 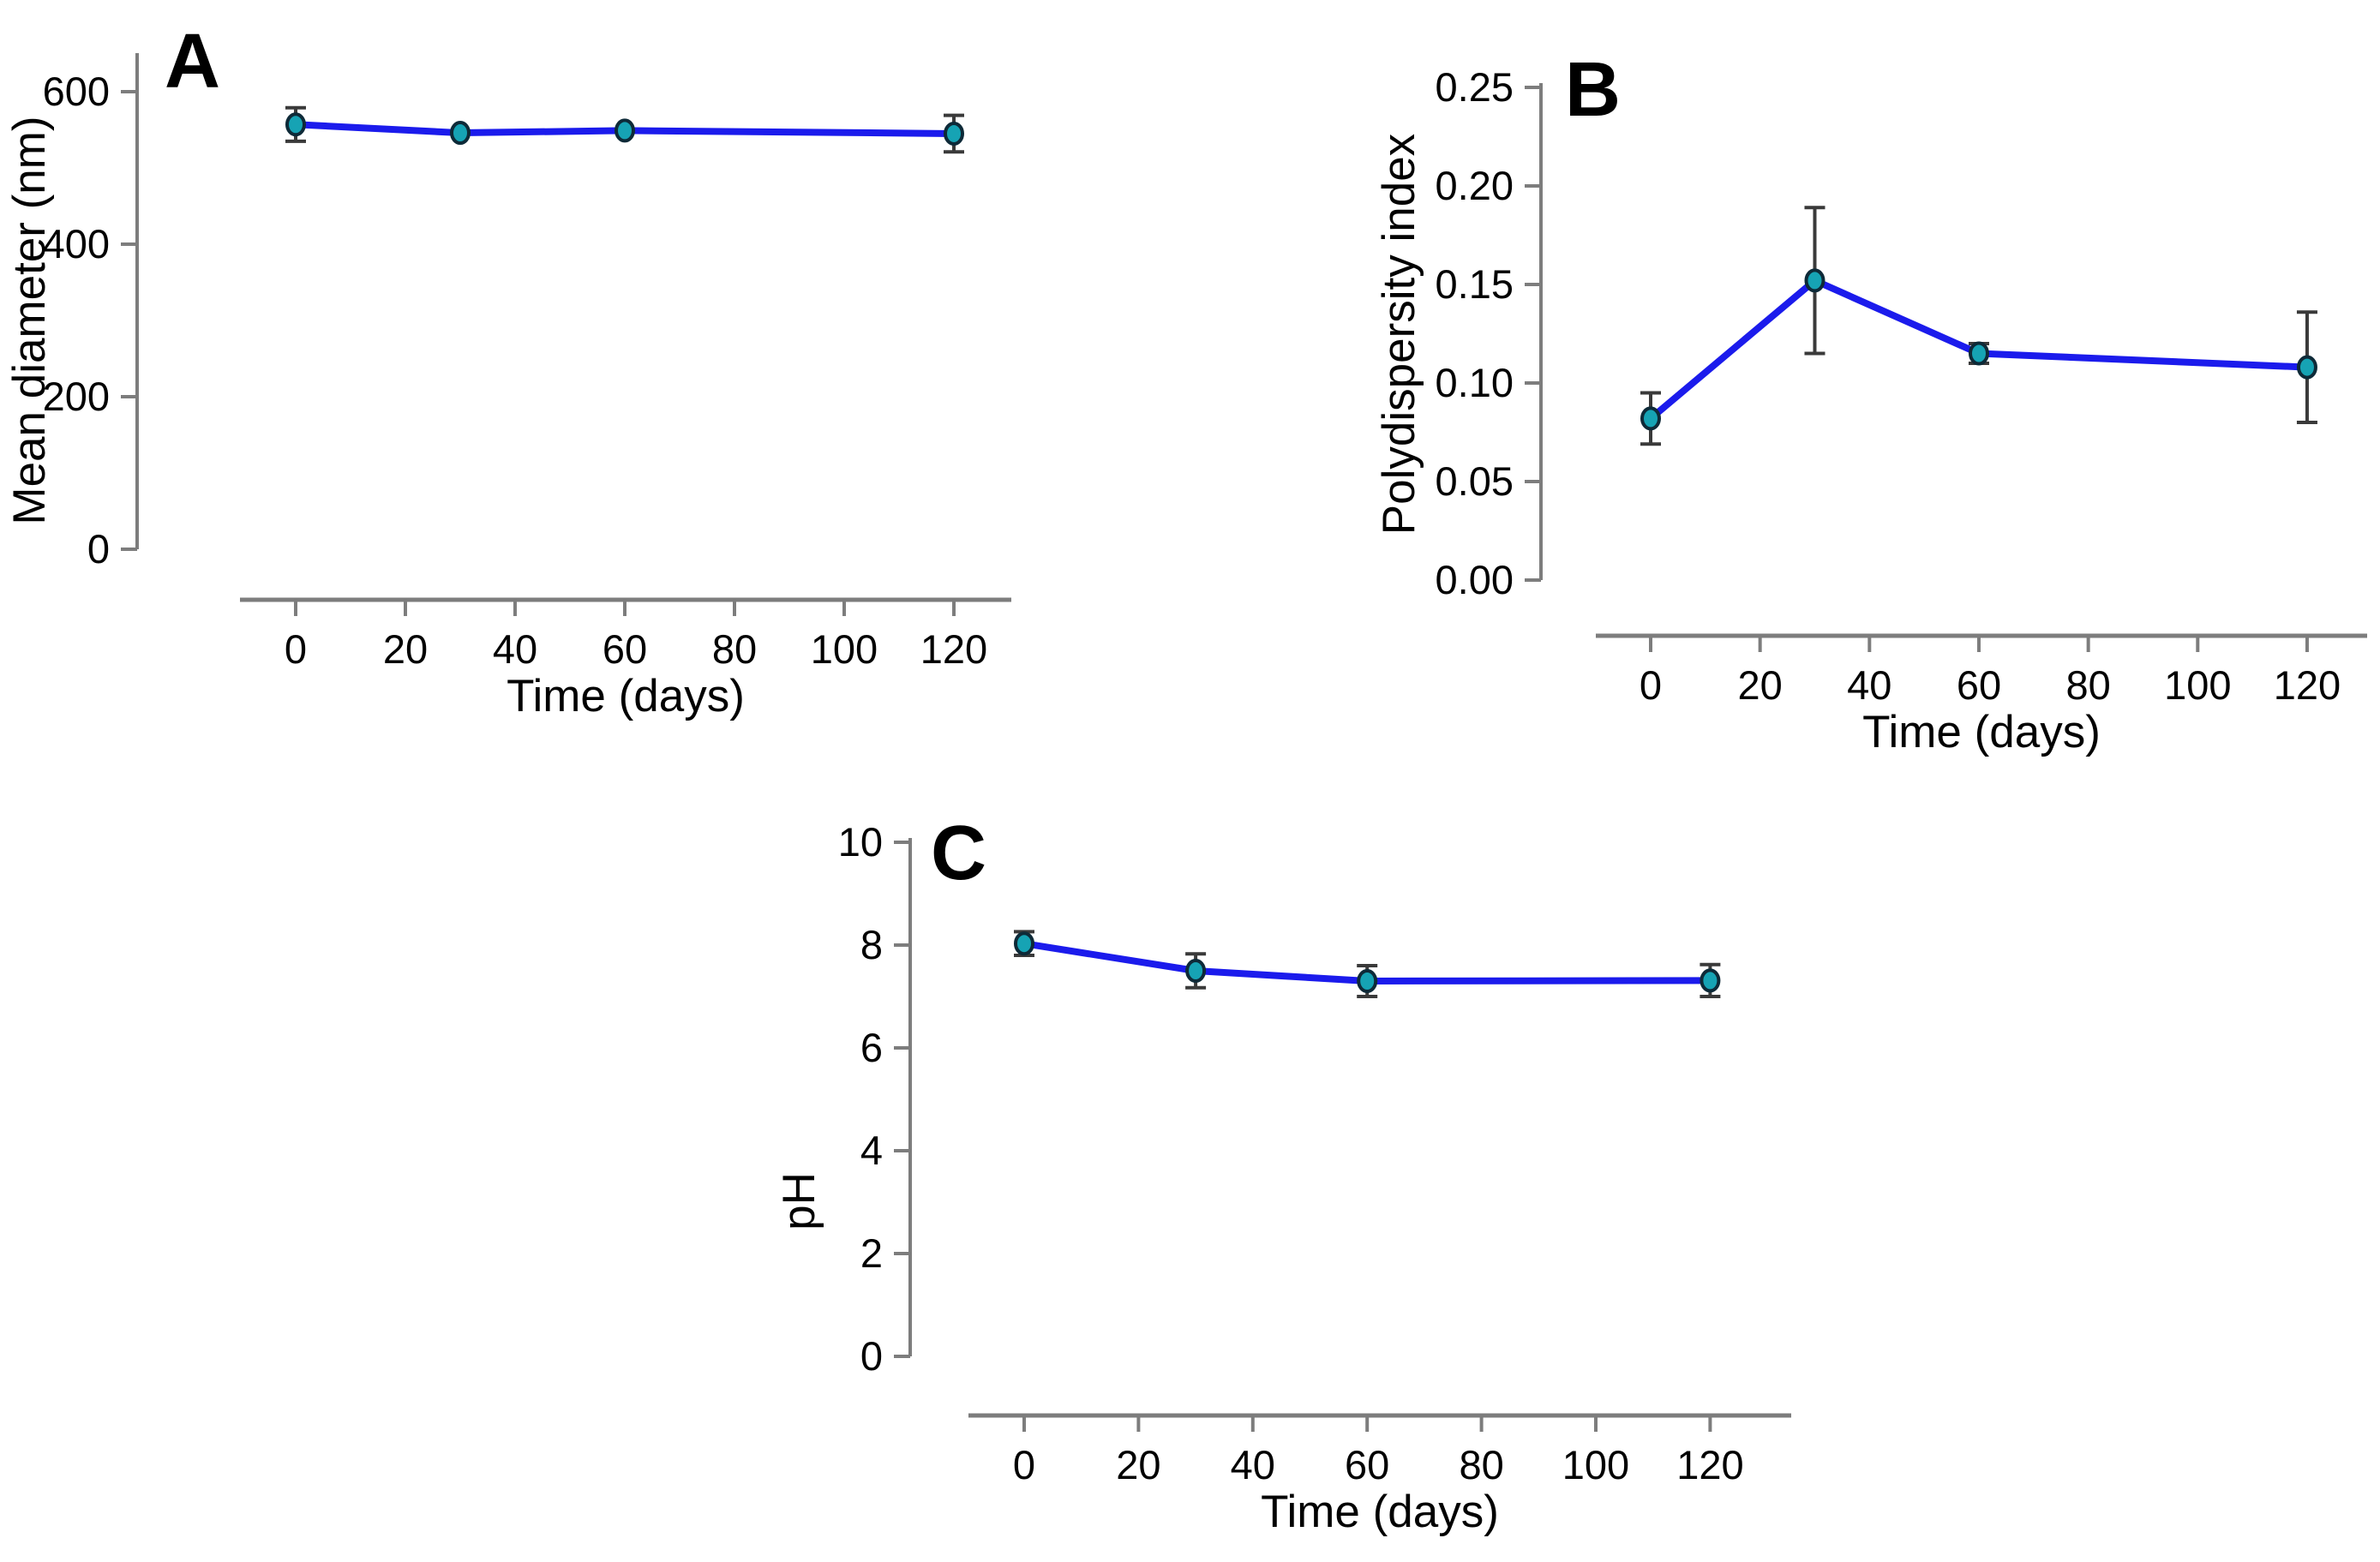 What do you see at coordinates (1475, 284) in the screenshot?
I see `y-tick-label: 0.15` at bounding box center [1475, 284].